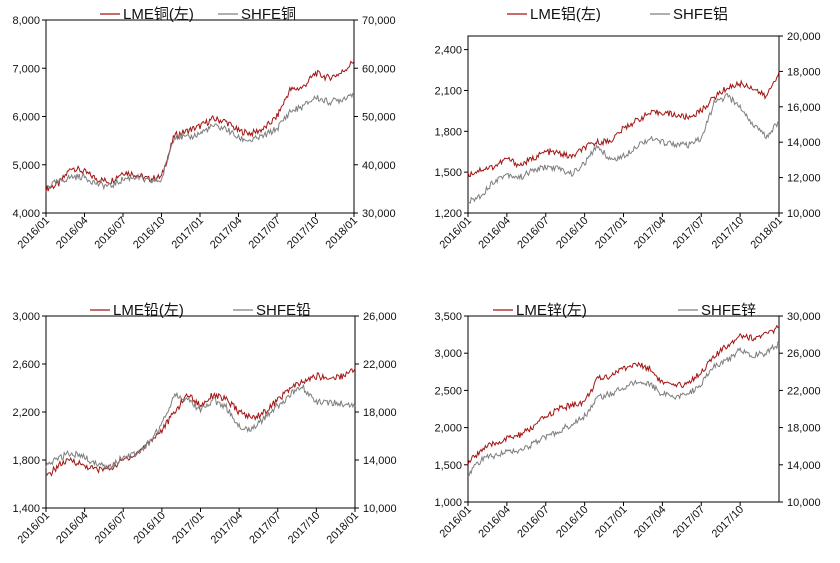 This screenshot has width=840, height=563. Describe the element at coordinates (379, 166) in the screenshot. I see `y-right-tick-label: 40,000` at that location.